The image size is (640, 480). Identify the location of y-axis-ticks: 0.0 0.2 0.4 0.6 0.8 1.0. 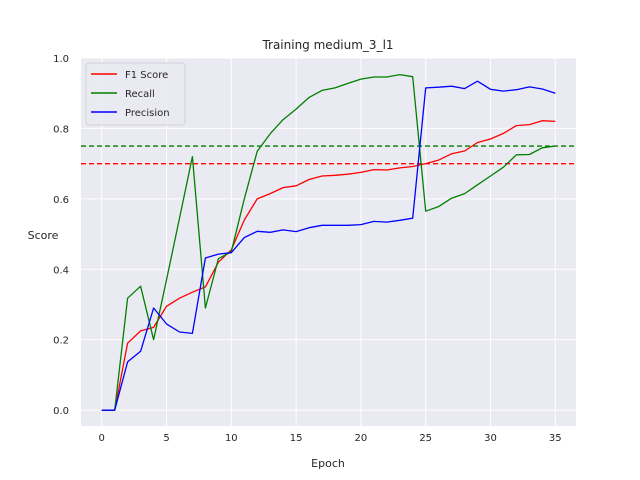
(61, 235).